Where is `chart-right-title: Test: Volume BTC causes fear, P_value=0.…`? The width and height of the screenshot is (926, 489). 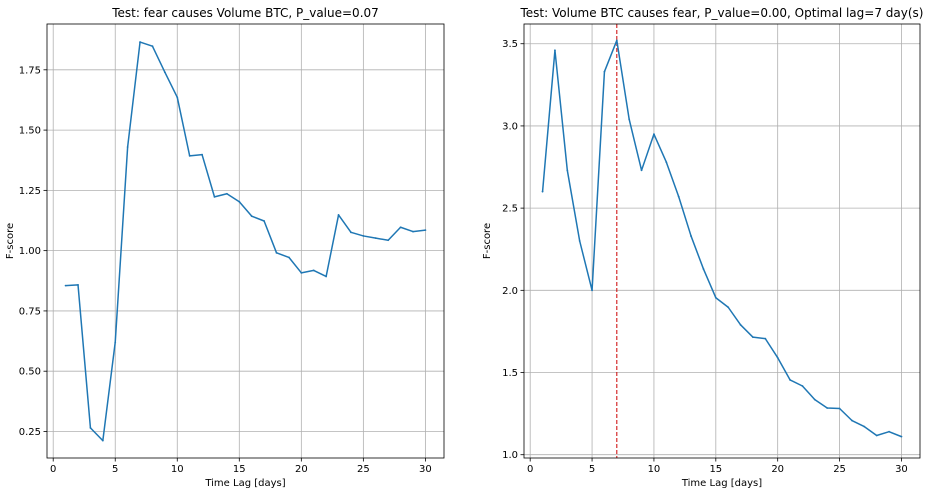
chart-right-title: Test: Volume BTC causes fear, P_value=0.… is located at coordinates (722, 13).